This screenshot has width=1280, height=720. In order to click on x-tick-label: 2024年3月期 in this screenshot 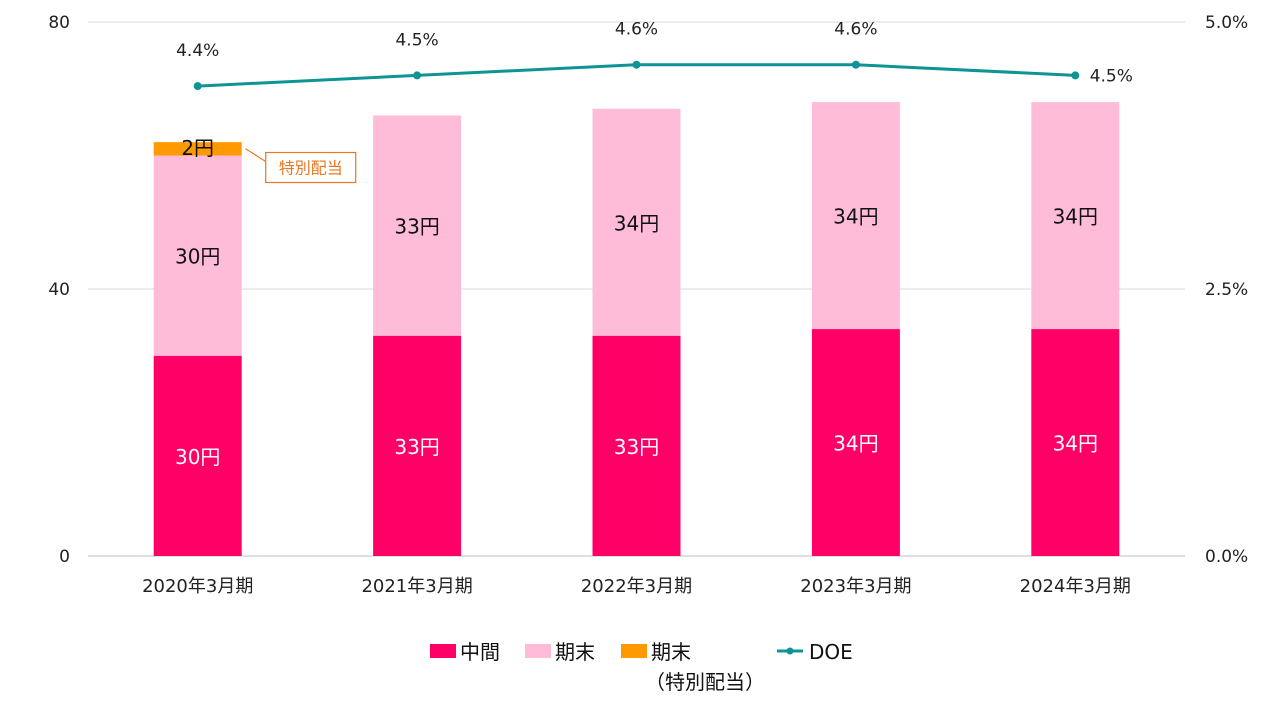, I will do `click(1075, 586)`.